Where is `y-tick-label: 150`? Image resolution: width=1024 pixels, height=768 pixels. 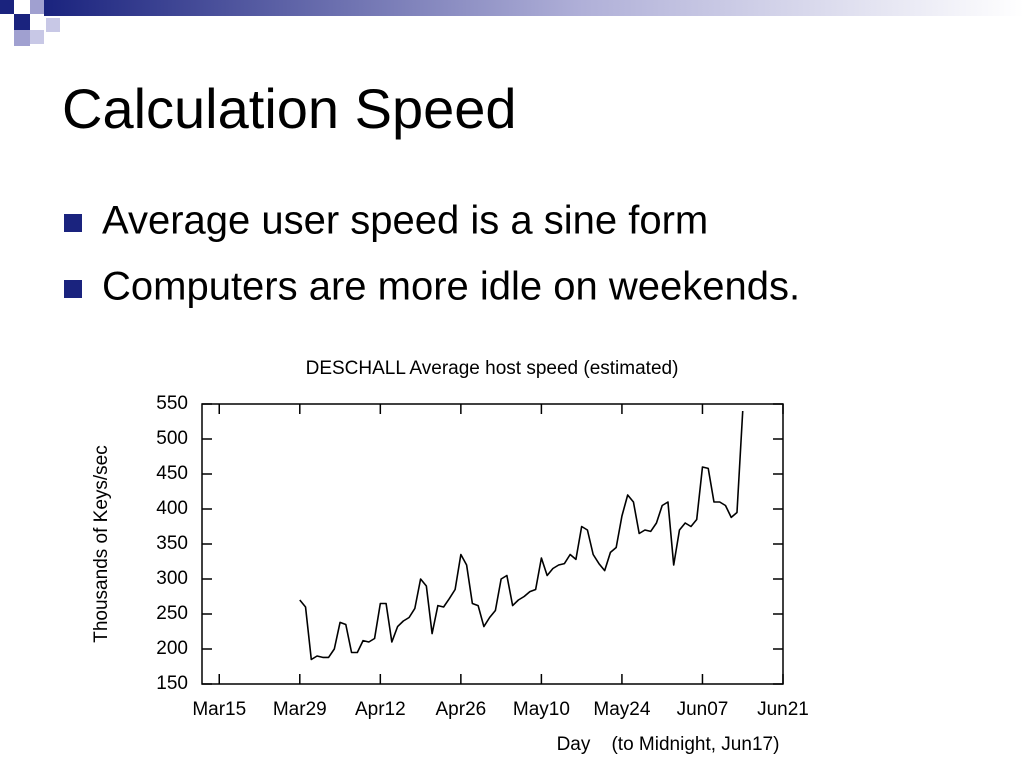
y-tick-label: 150 is located at coordinates (172, 683).